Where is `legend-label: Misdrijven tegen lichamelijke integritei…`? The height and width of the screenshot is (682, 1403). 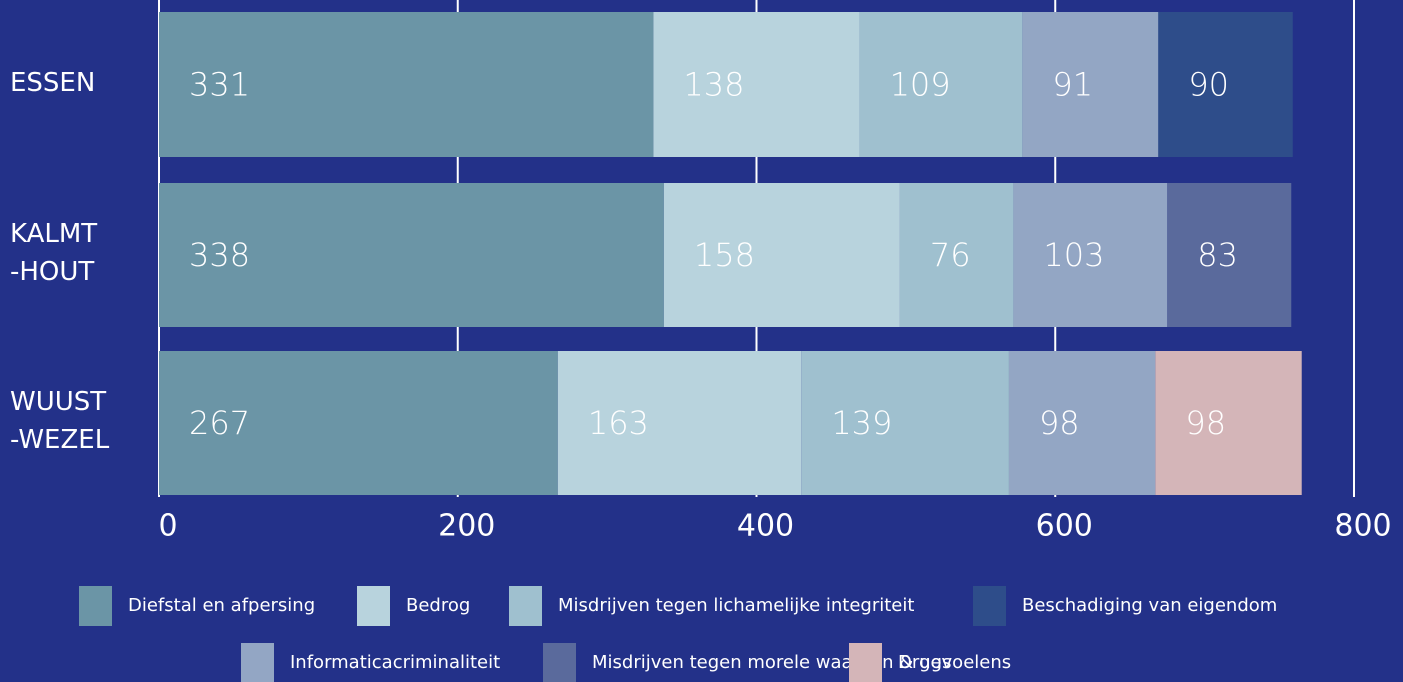 legend-label: Misdrijven tegen lichamelijke integritei… is located at coordinates (736, 605).